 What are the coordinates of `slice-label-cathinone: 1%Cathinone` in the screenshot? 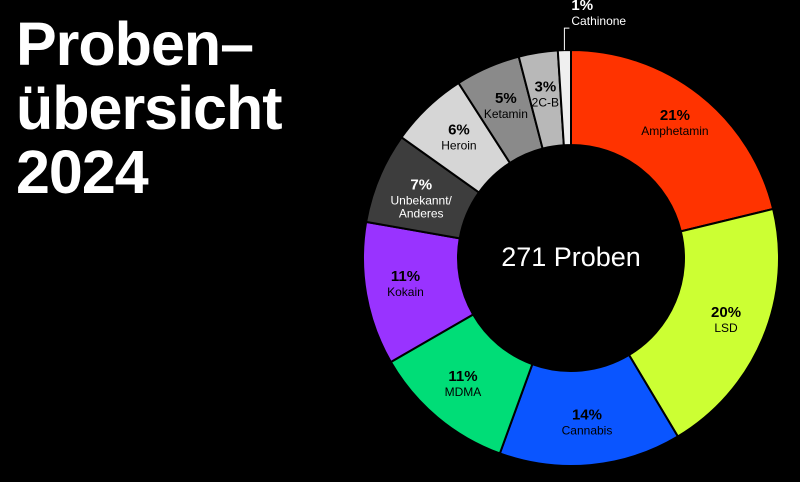 It's located at (594, 25).